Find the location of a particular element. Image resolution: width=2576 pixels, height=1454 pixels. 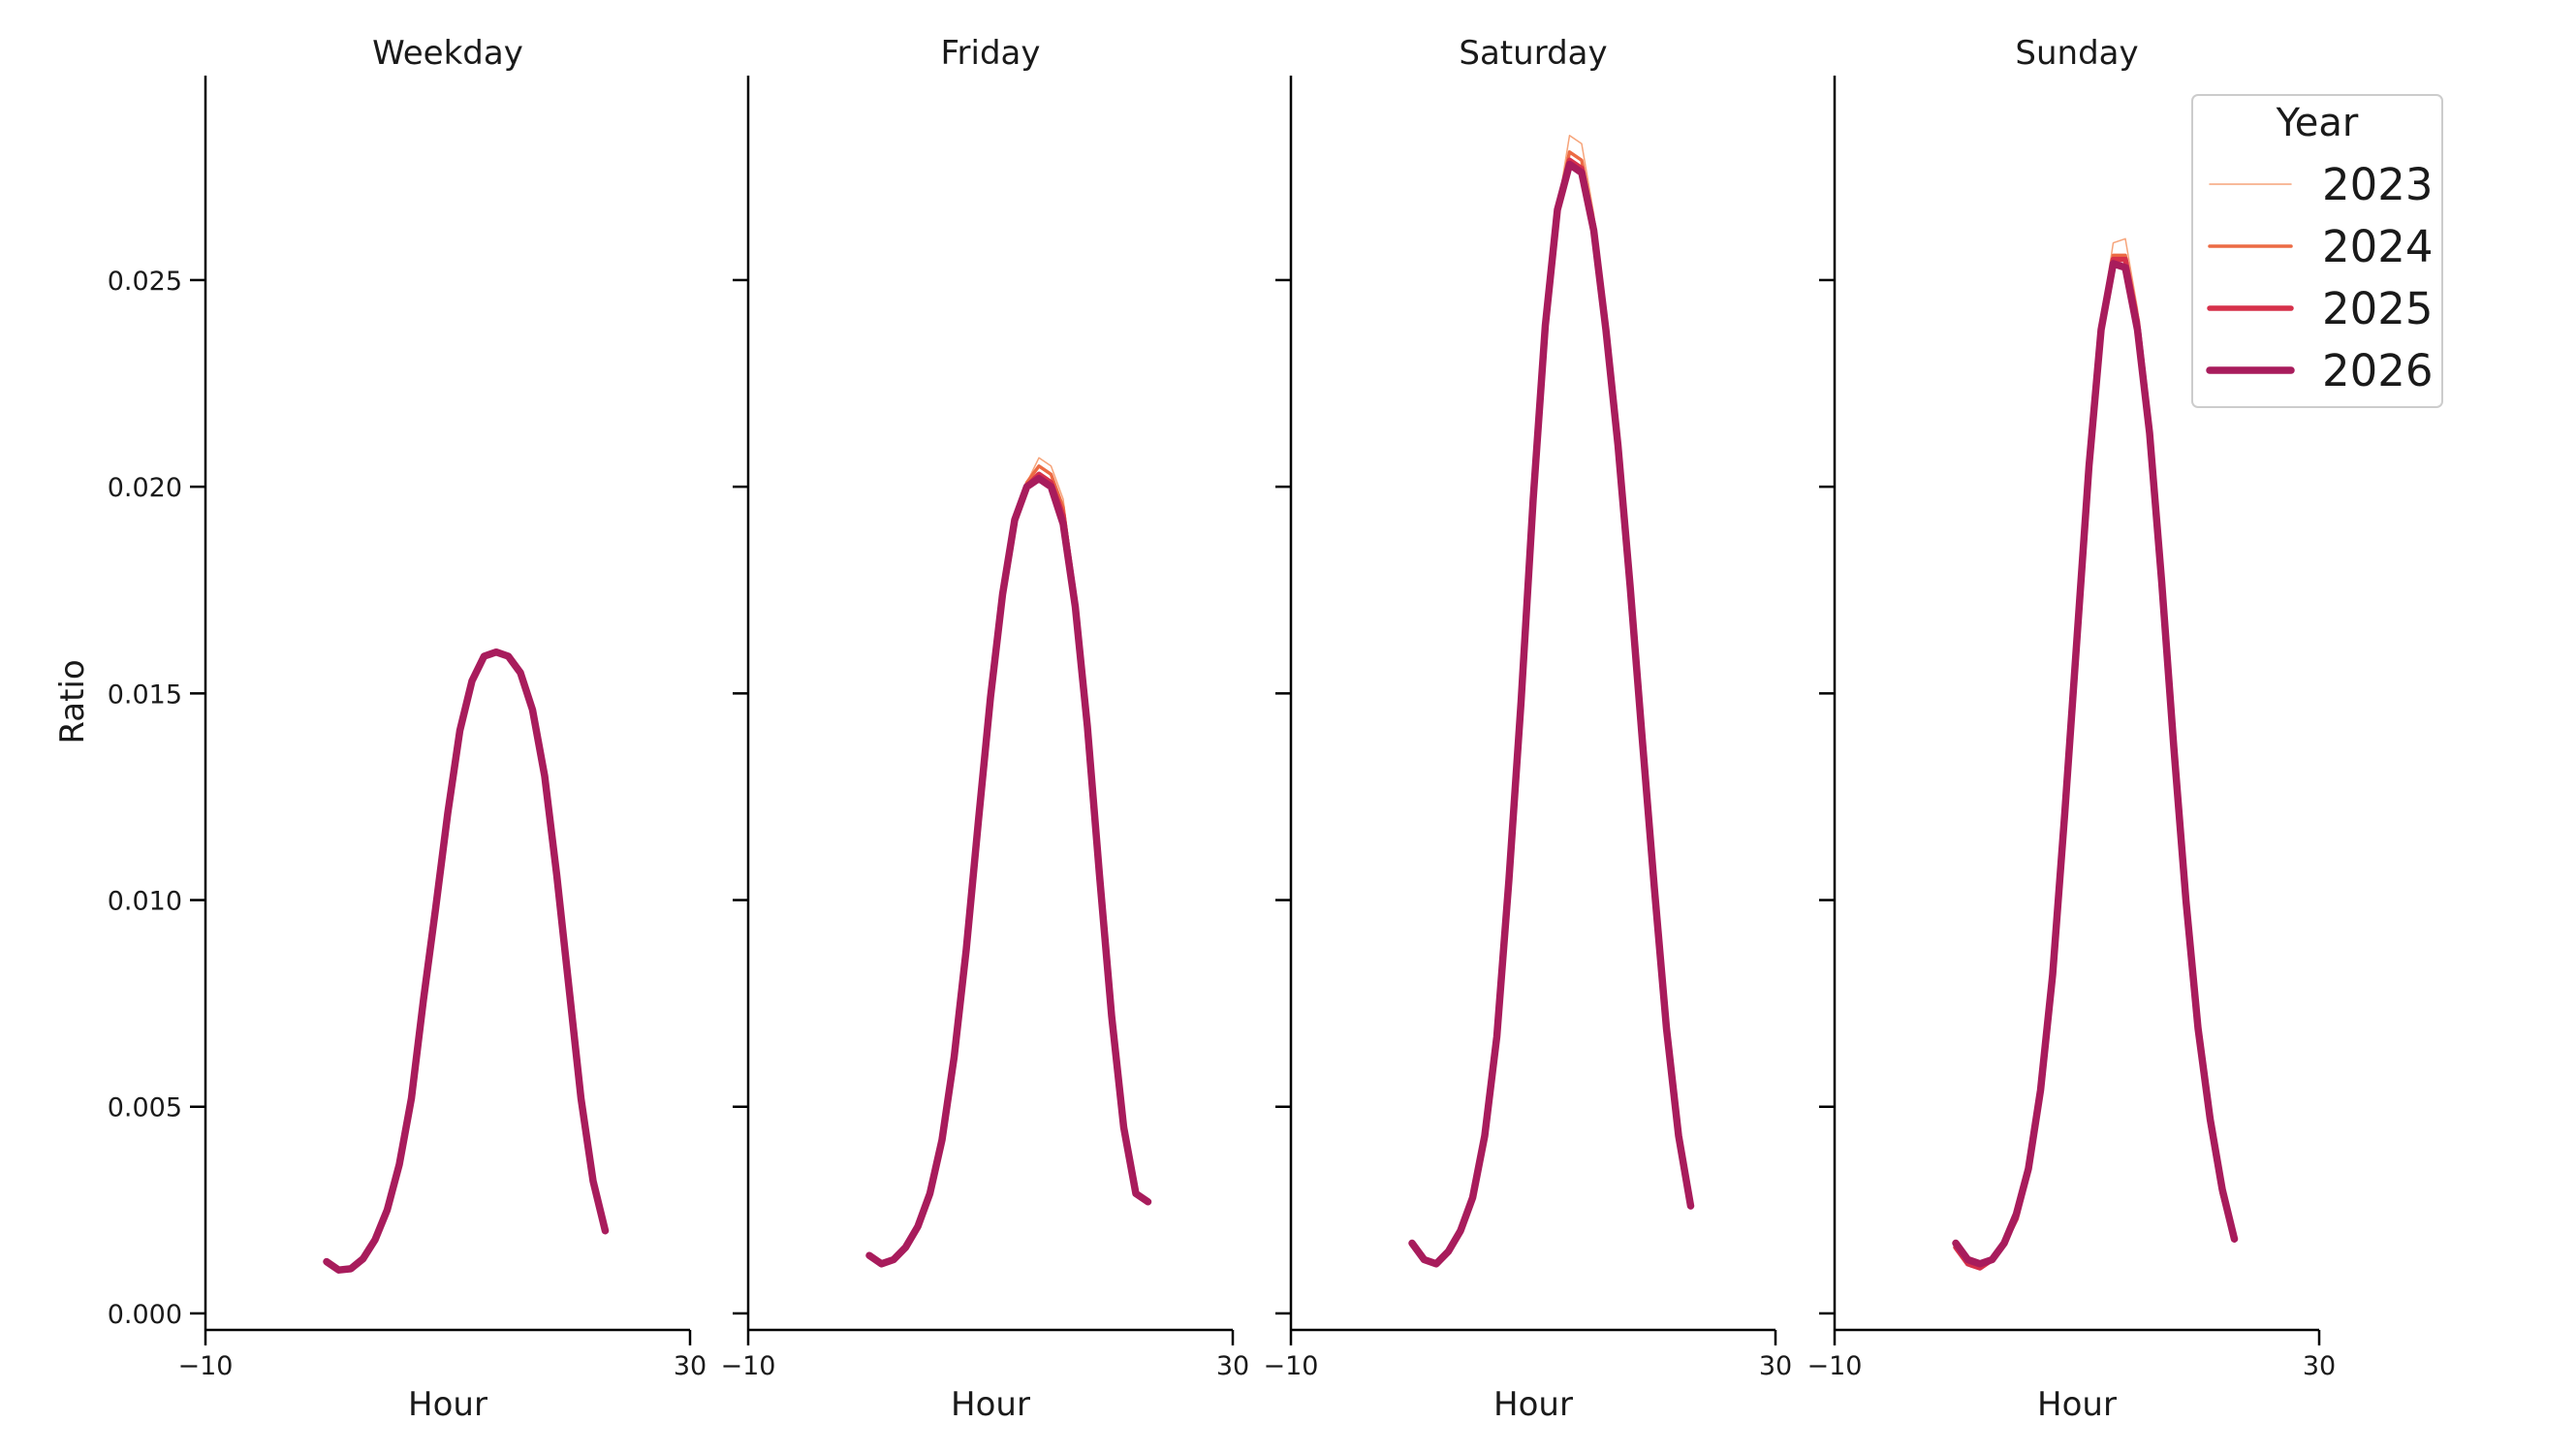

legend-label-2024: 2024 is located at coordinates (2378, 246).